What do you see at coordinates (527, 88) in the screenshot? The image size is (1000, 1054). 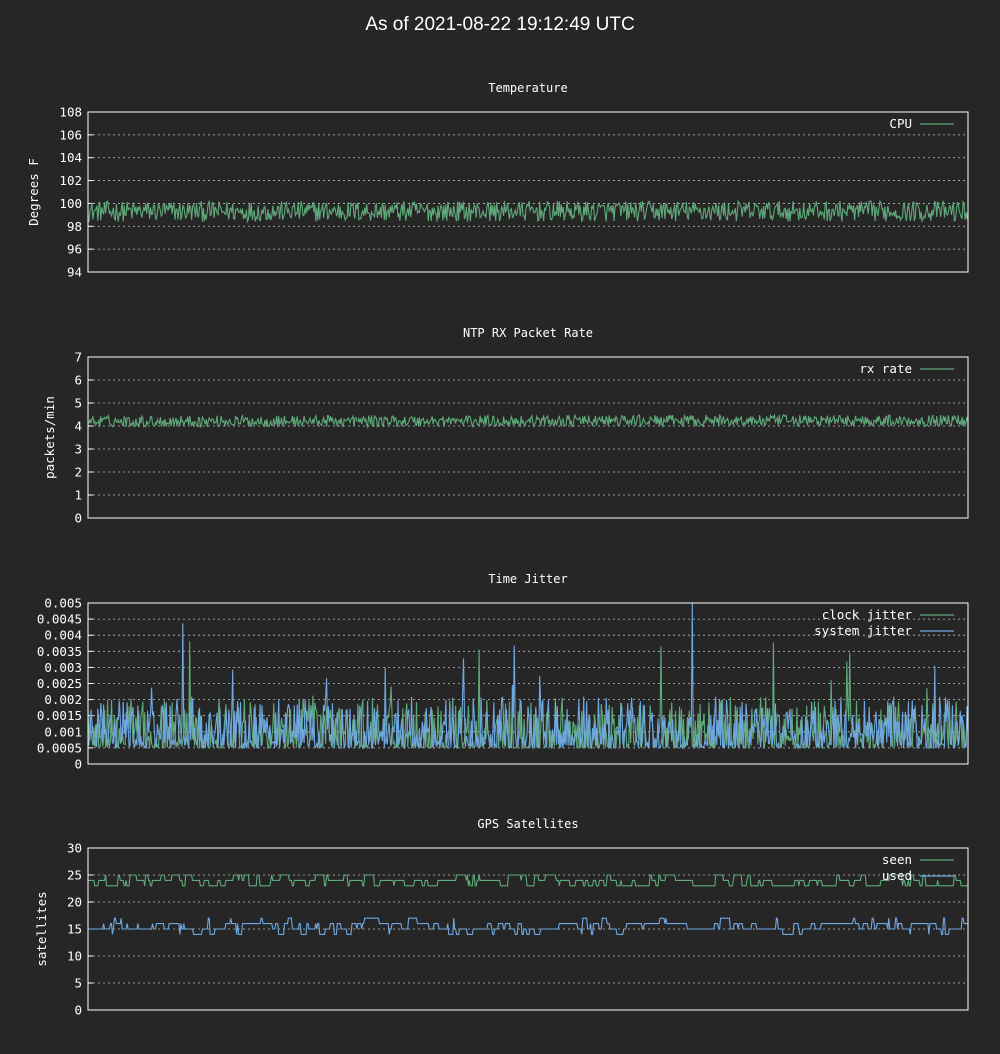 I see `chart-title: Temperature` at bounding box center [527, 88].